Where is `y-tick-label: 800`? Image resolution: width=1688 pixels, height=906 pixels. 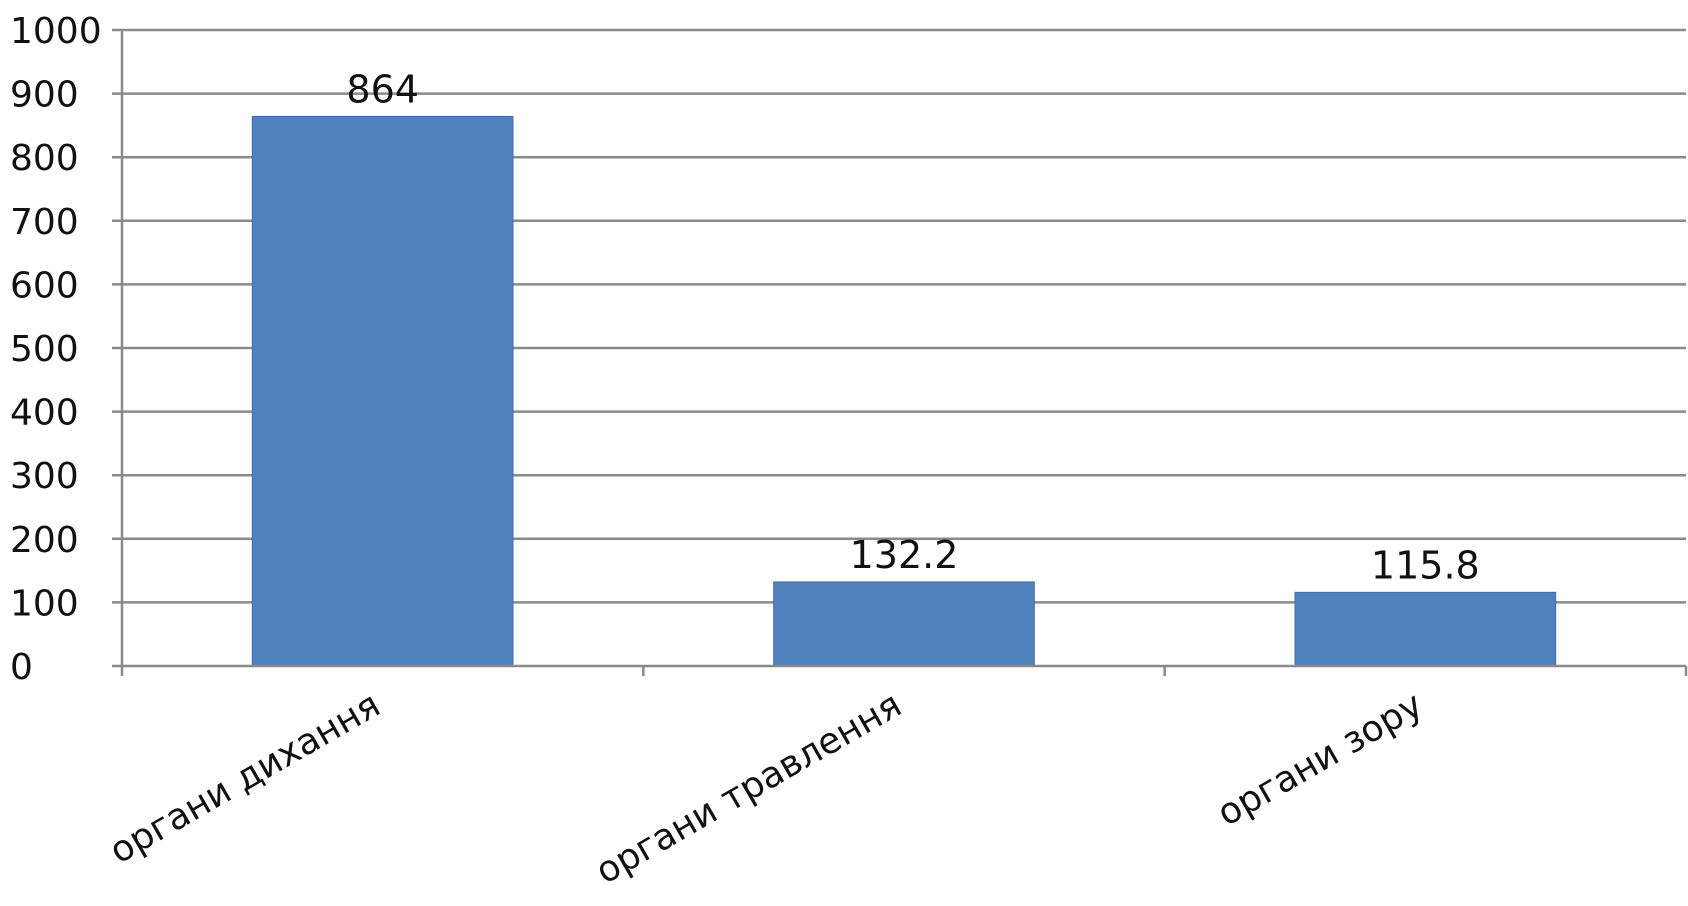 y-tick-label: 800 is located at coordinates (44, 158).